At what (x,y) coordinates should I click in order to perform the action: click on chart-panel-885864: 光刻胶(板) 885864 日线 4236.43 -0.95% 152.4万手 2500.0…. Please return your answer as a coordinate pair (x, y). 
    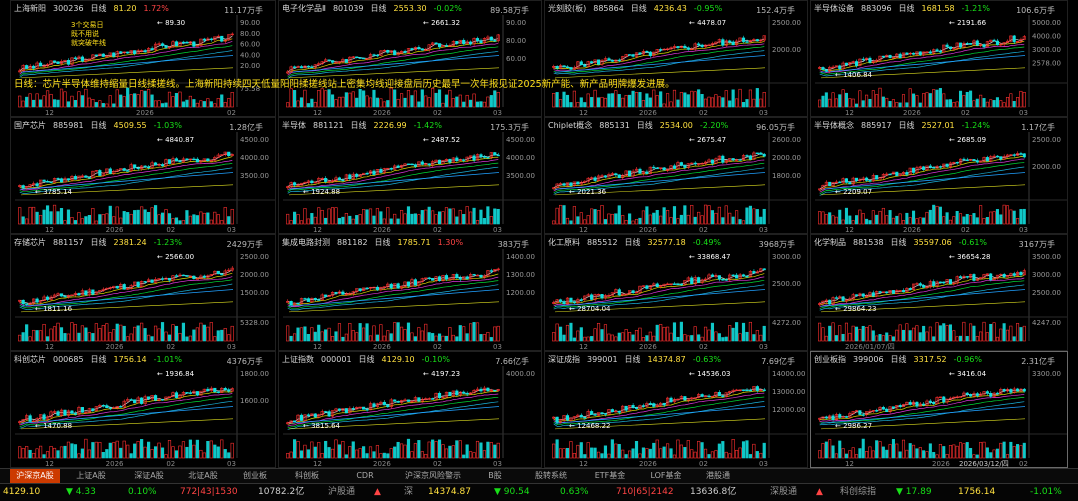
    Looking at the image, I should click on (676, 58).